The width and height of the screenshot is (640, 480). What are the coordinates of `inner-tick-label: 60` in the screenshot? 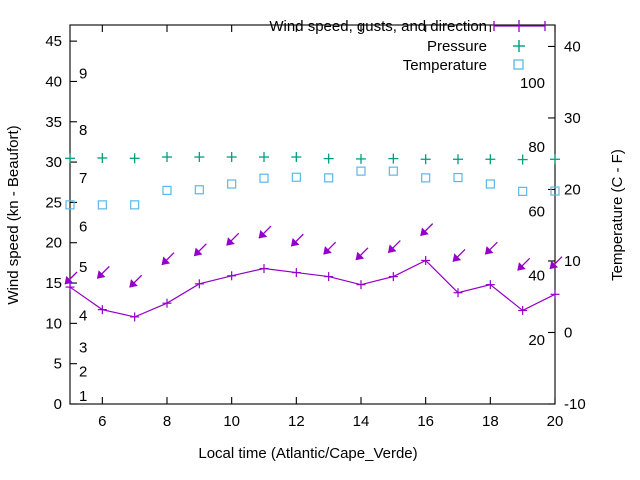 It's located at (536, 211).